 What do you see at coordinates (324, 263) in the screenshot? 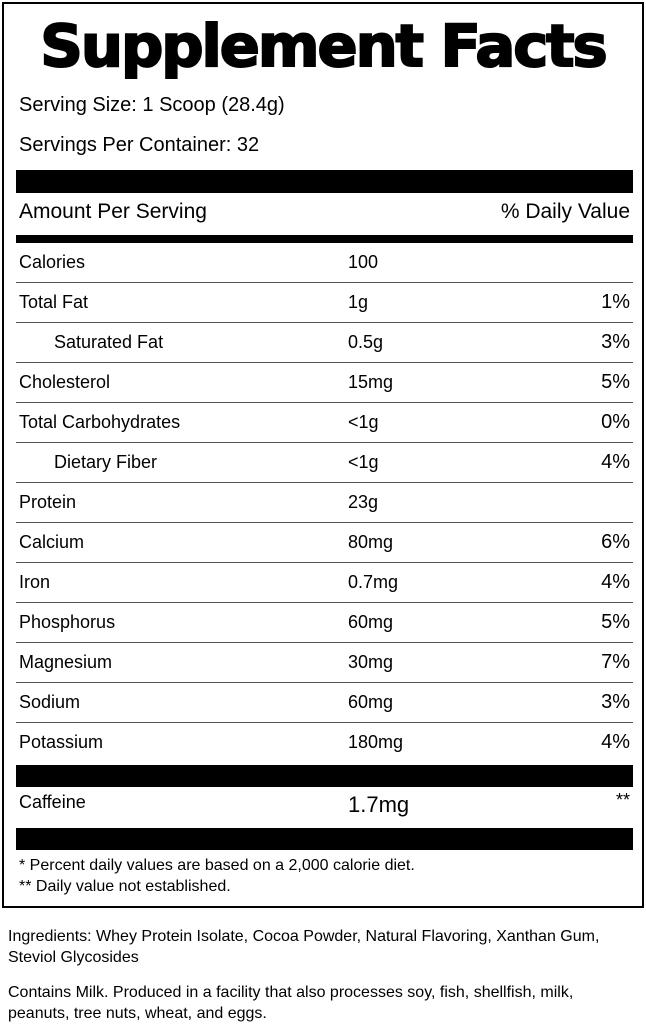
I see `nutrient-row: Calories 100` at bounding box center [324, 263].